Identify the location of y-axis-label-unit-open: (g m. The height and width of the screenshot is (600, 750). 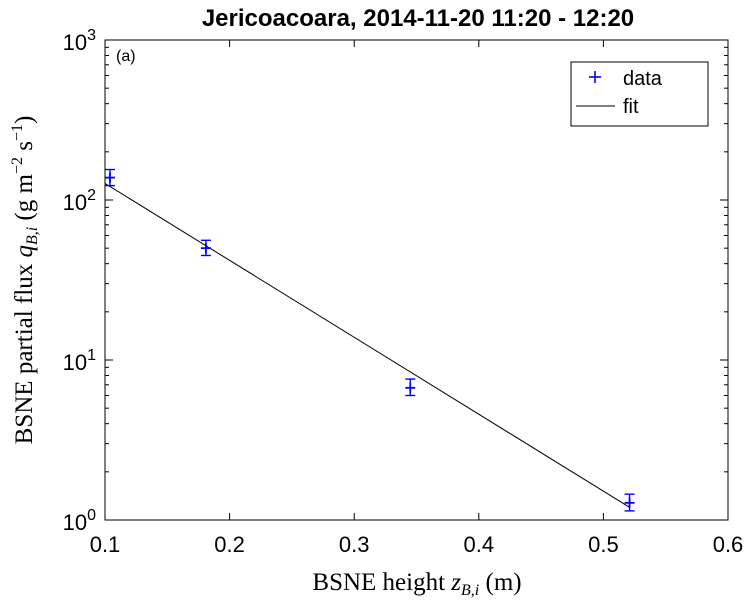
(24, 200).